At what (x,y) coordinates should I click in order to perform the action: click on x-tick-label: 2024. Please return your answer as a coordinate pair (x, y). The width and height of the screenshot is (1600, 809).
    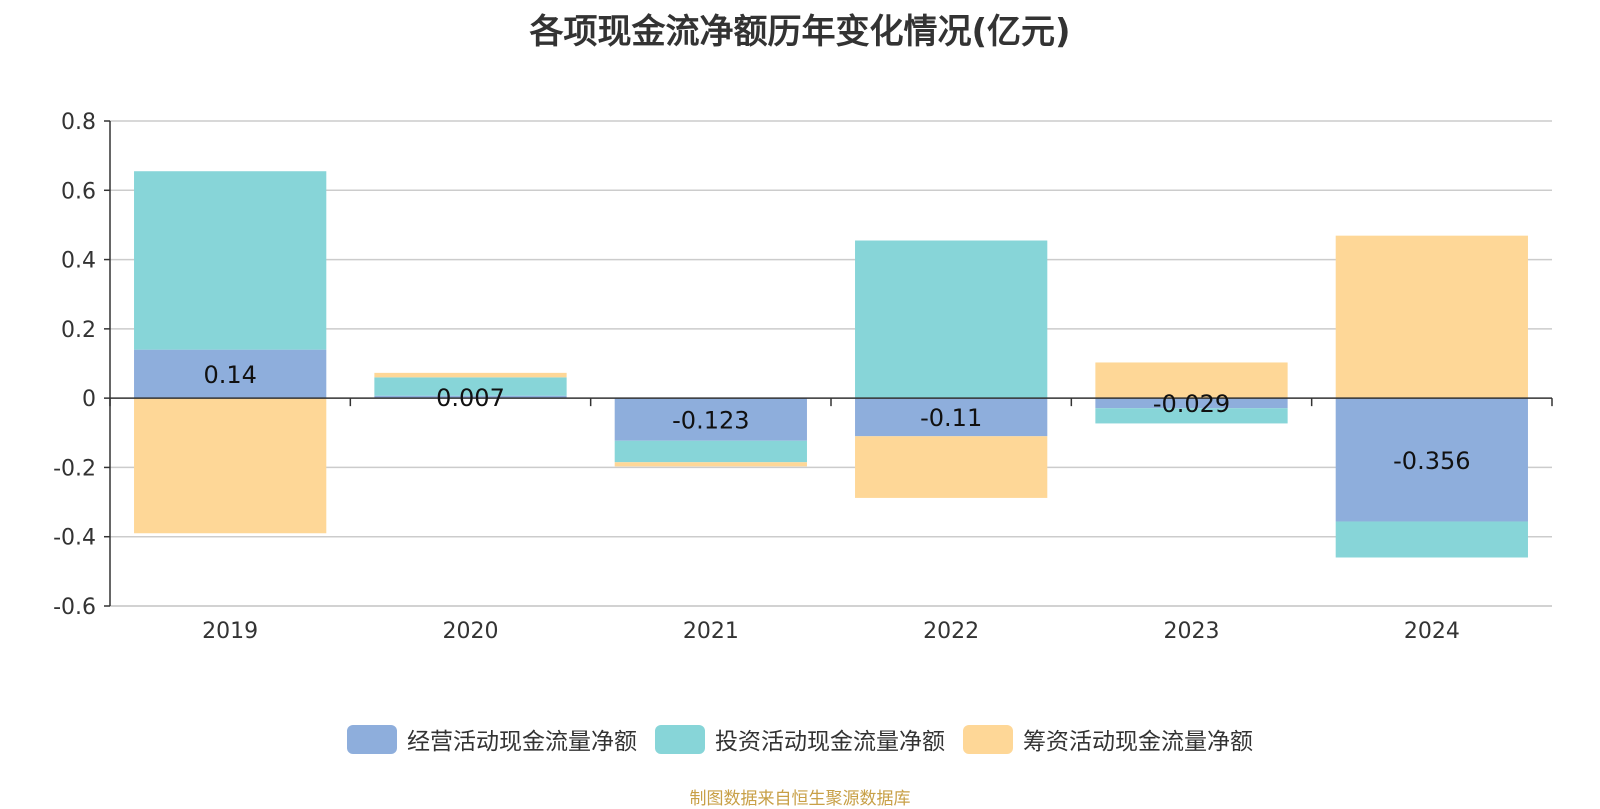
    Looking at the image, I should click on (1432, 631).